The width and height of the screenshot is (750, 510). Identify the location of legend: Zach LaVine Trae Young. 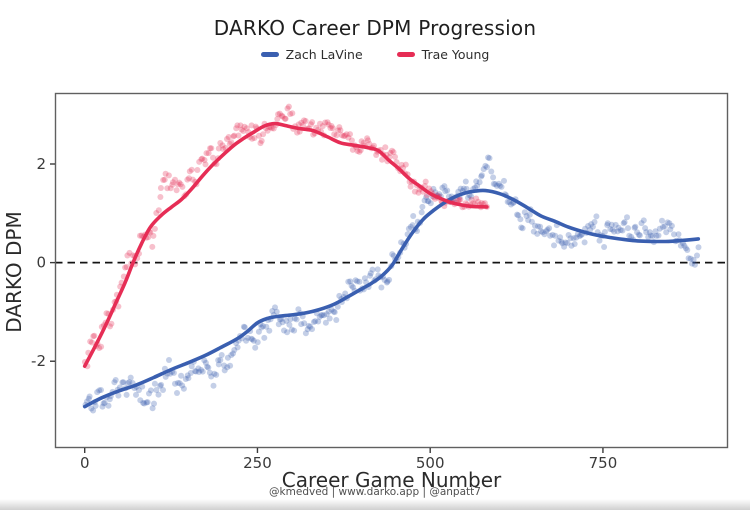
(375, 54).